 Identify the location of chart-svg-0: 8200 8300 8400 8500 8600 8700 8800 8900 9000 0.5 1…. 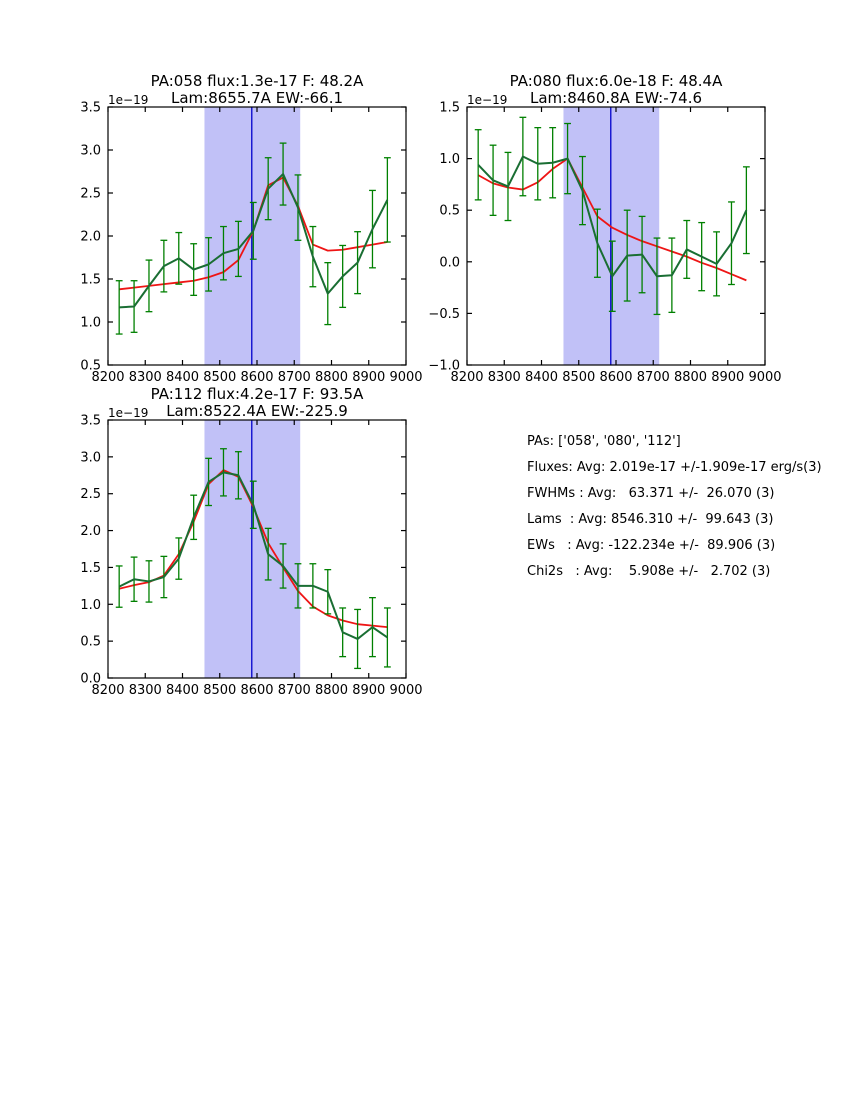
(251, 228).